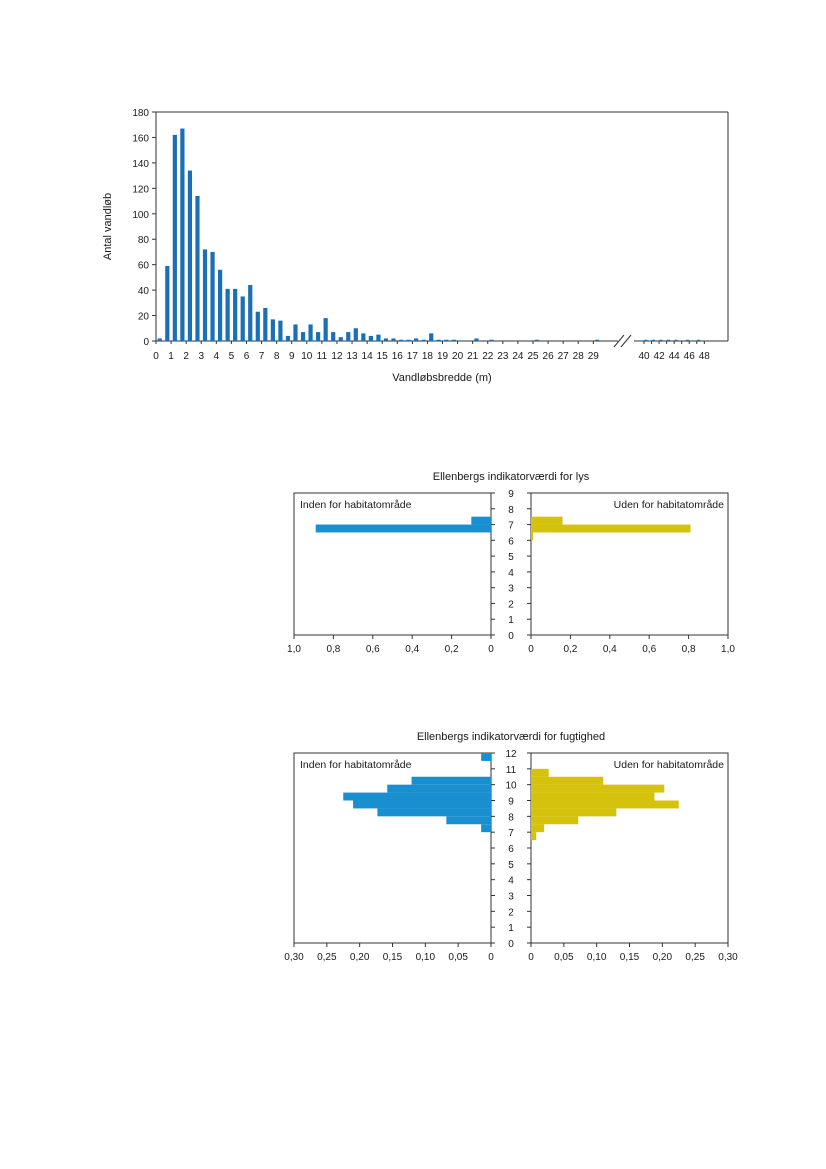 The image size is (826, 1169). Describe the element at coordinates (333, 649) in the screenshot. I see `x-tick-label: 0,8` at that location.